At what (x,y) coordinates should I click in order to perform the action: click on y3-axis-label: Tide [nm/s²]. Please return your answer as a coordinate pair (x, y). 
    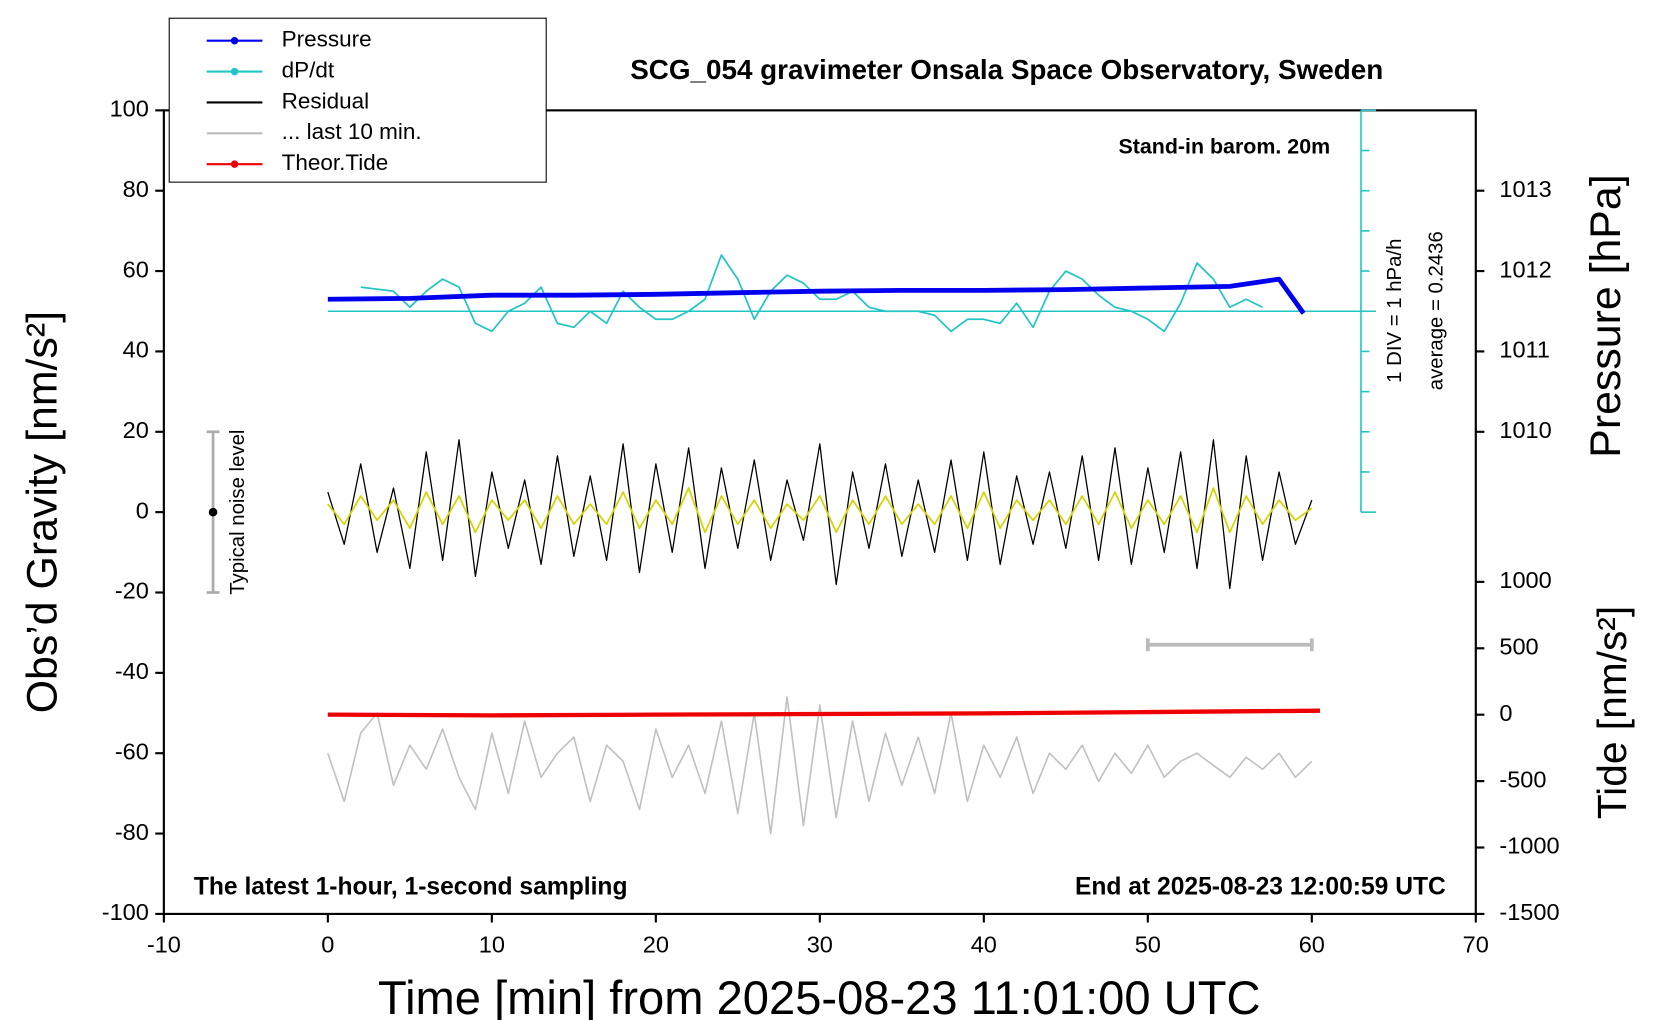
    Looking at the image, I should click on (1612, 712).